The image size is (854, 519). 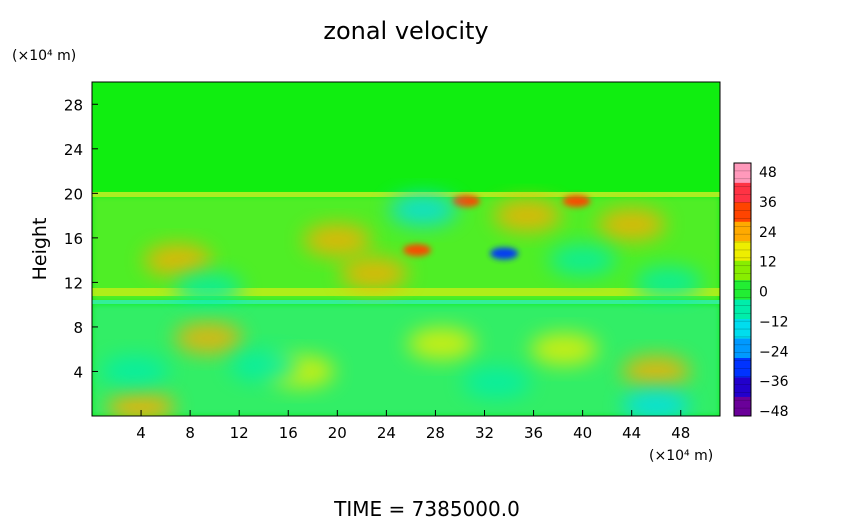 I want to click on colorbar-tick-label: 48, so click(x=768, y=173).